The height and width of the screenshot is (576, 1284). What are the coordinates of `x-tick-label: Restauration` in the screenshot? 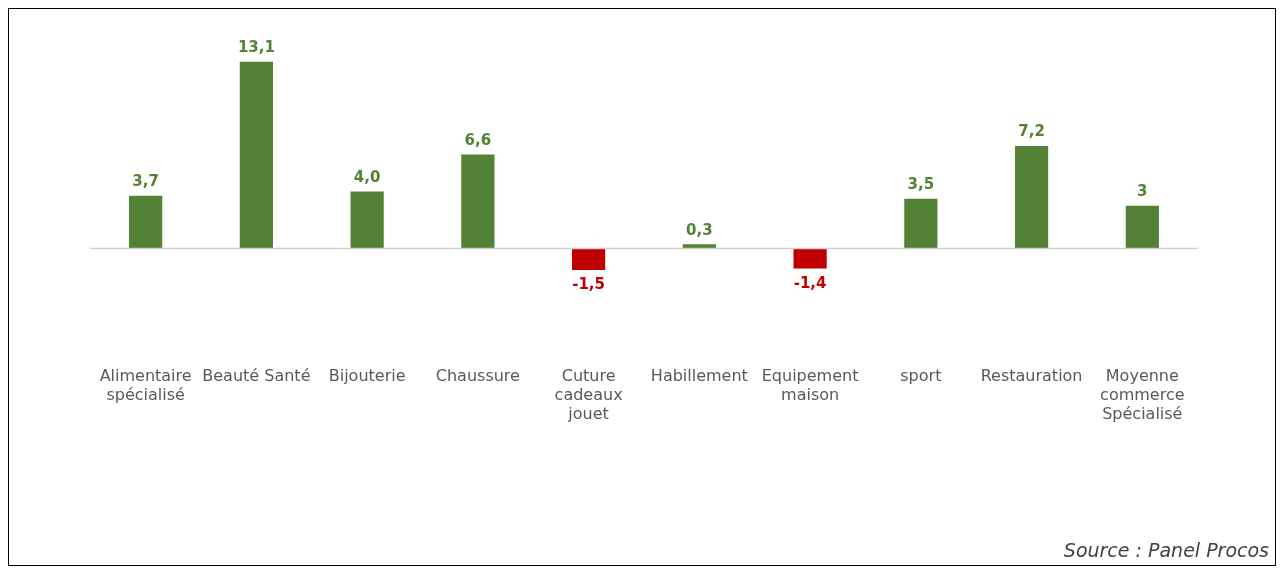 It's located at (1031, 375).